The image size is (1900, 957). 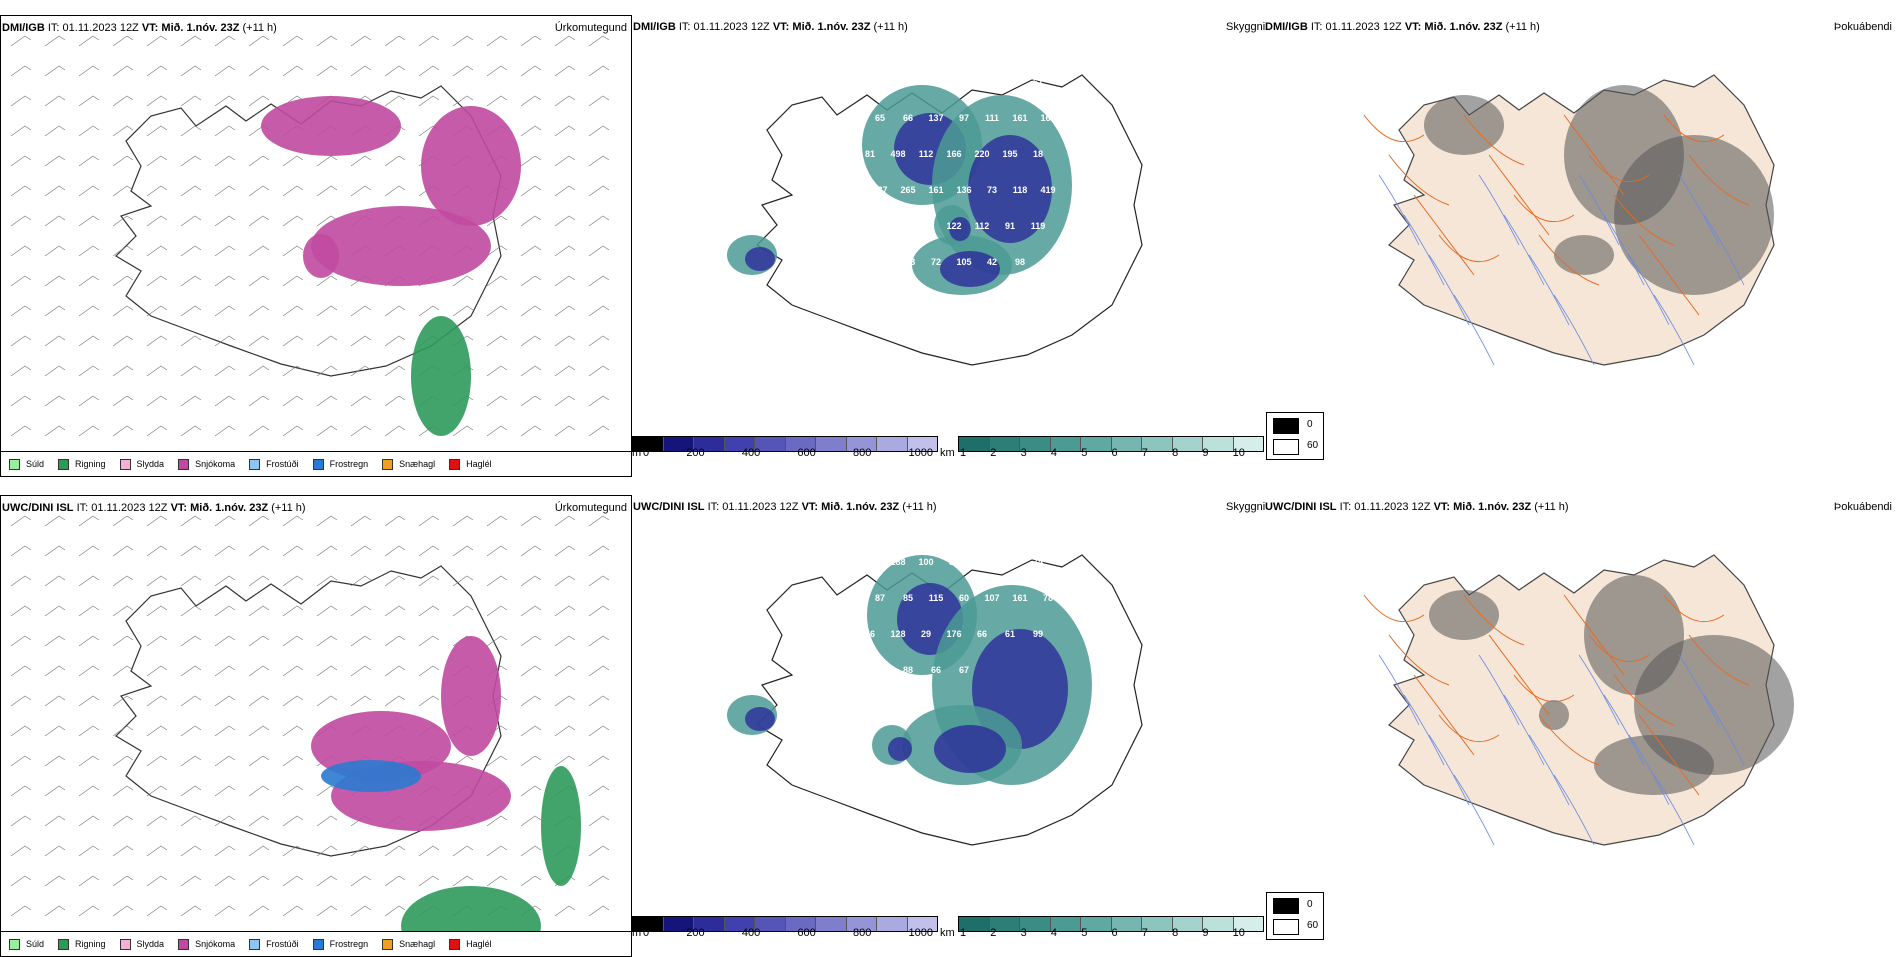 I want to click on colorbar-tick: 1, so click(x=963, y=933).